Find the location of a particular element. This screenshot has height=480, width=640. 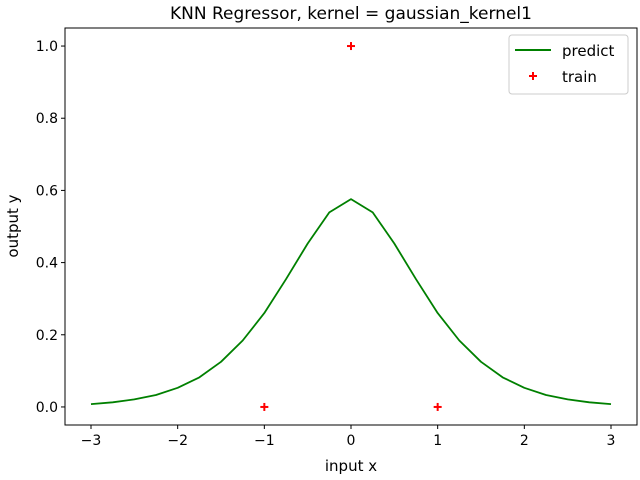

x-axis: −3 −2 −1 0 1 2 3 is located at coordinates (348, 437).